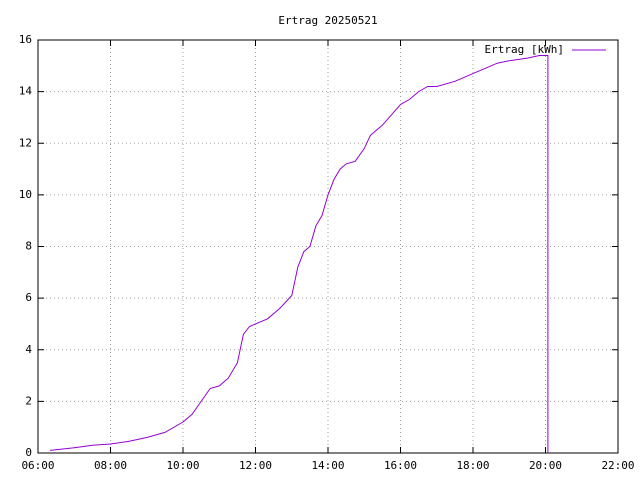 Image resolution: width=640 pixels, height=480 pixels. What do you see at coordinates (25, 142) in the screenshot?
I see `y-tick-label: 12` at bounding box center [25, 142].